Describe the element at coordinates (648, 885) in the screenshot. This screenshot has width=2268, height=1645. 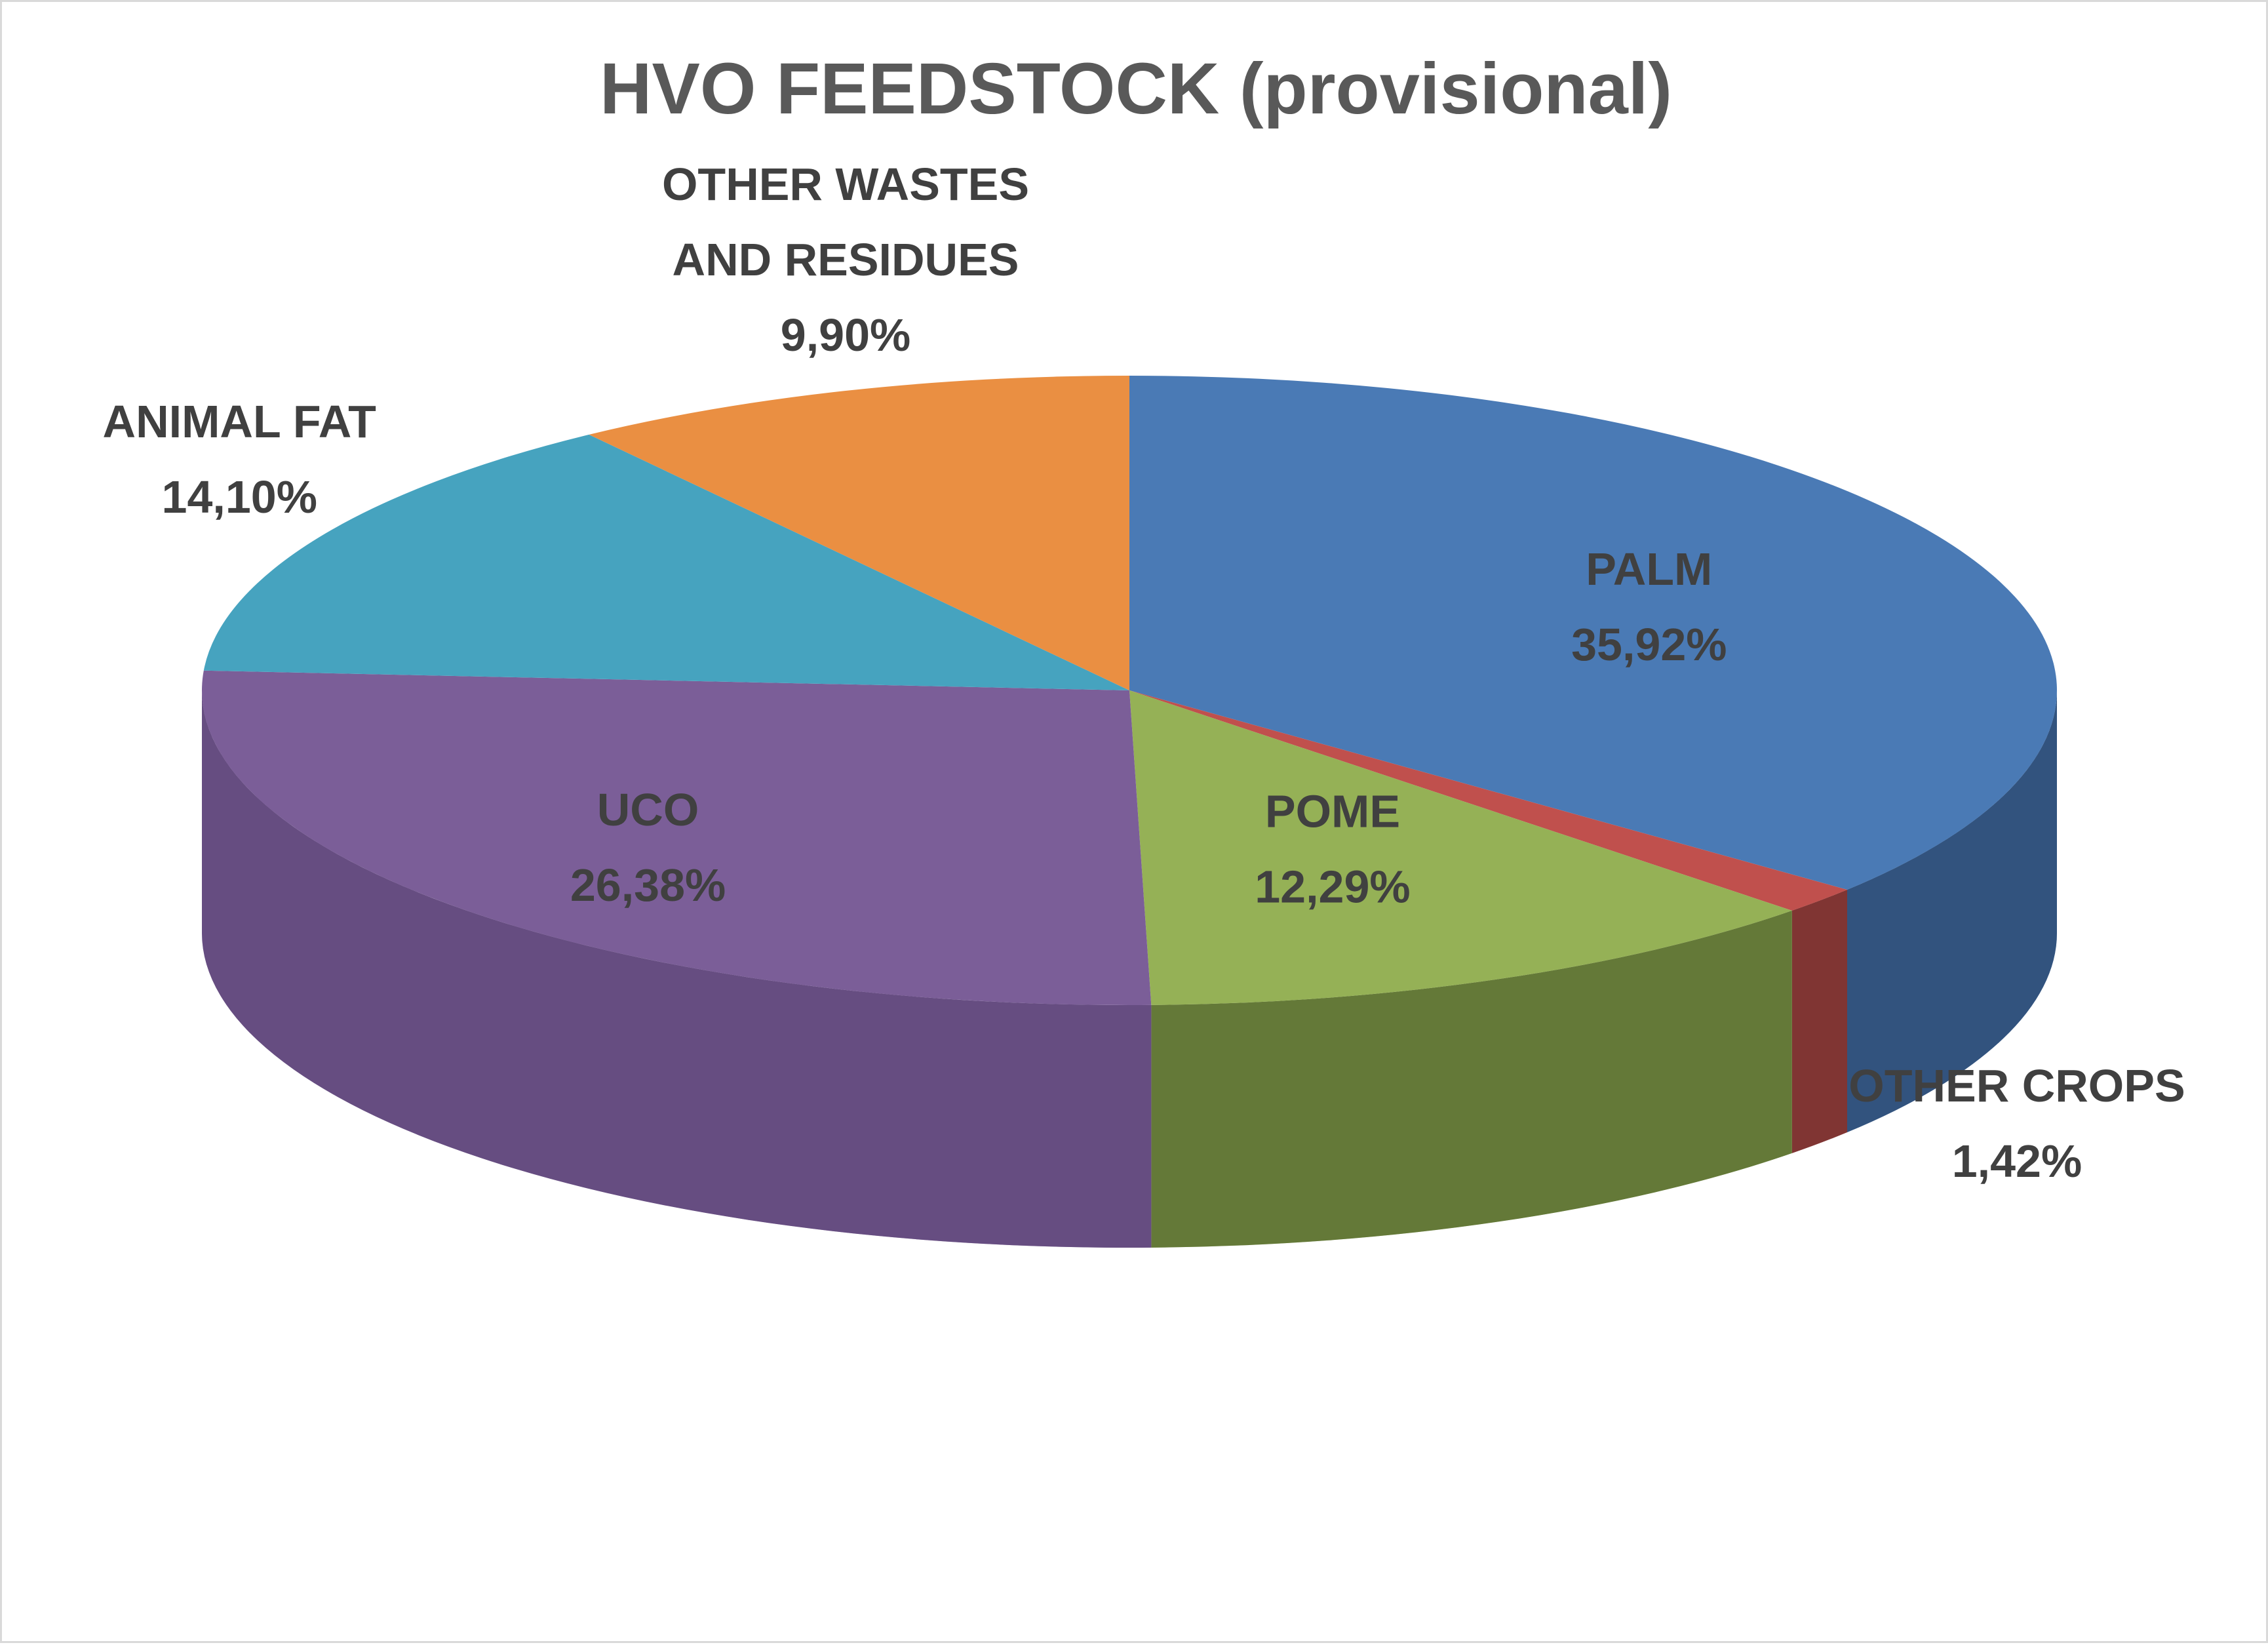
I see `slice-label-uco-1: 26,38%` at that location.